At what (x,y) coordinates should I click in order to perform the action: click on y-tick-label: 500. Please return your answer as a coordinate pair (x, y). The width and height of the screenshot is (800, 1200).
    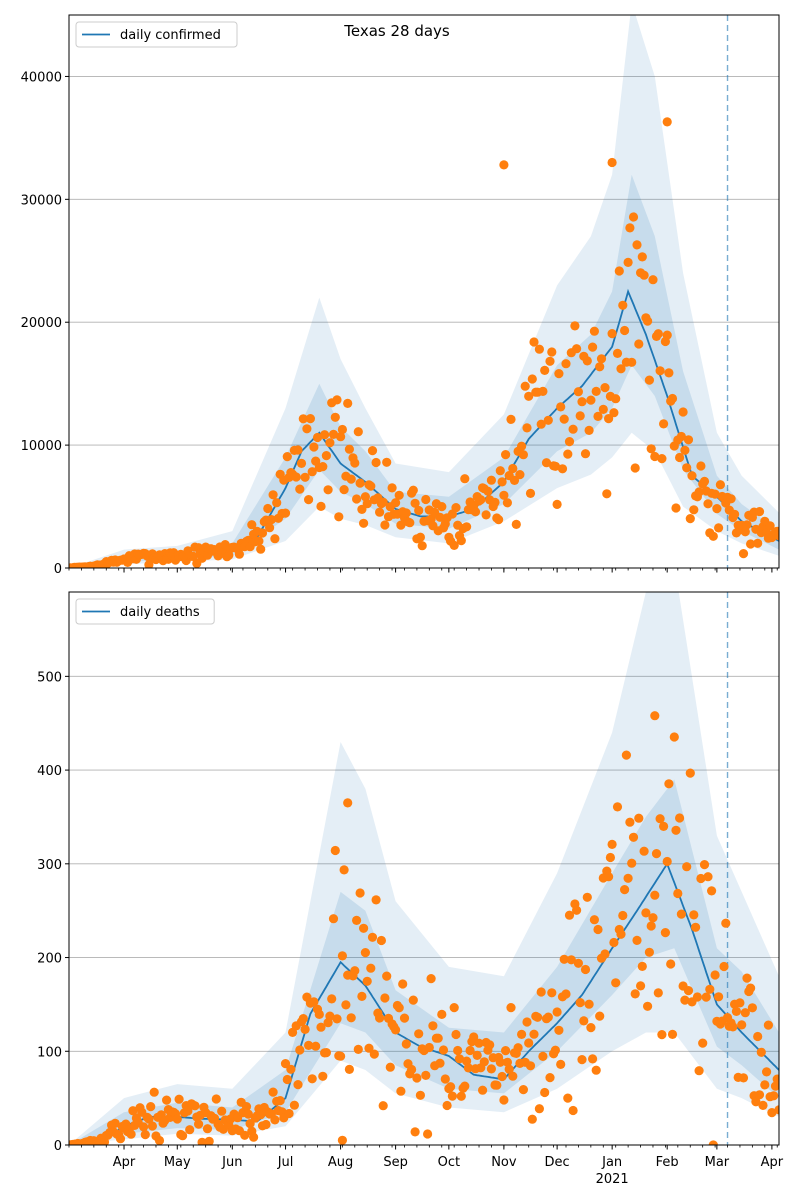
    Looking at the image, I should click on (49, 677).